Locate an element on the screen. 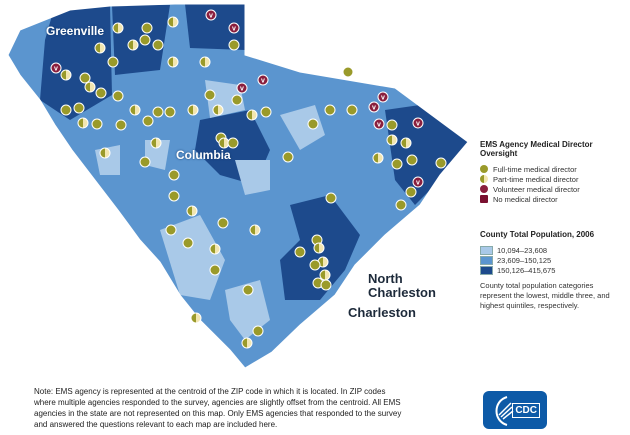 Image resolution: width=630 pixels, height=435 pixels. legend-label: 150,126–415,675 is located at coordinates (526, 270).